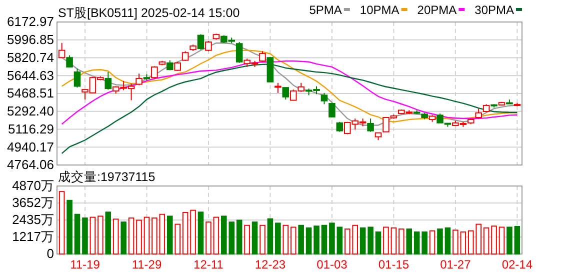 The image size is (578, 276). I want to click on x-tick-label: 01-15, so click(394, 265).